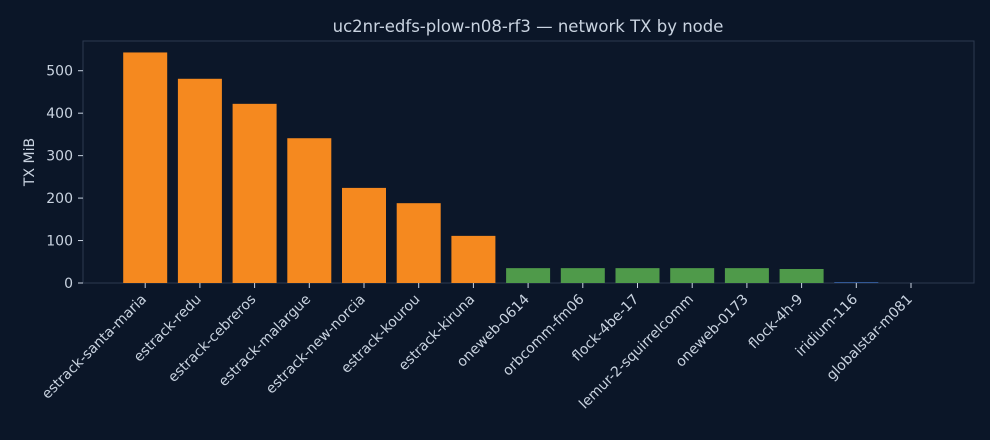 The width and height of the screenshot is (990, 440). What do you see at coordinates (418, 243) in the screenshot?
I see `bar-estrack-kourou` at bounding box center [418, 243].